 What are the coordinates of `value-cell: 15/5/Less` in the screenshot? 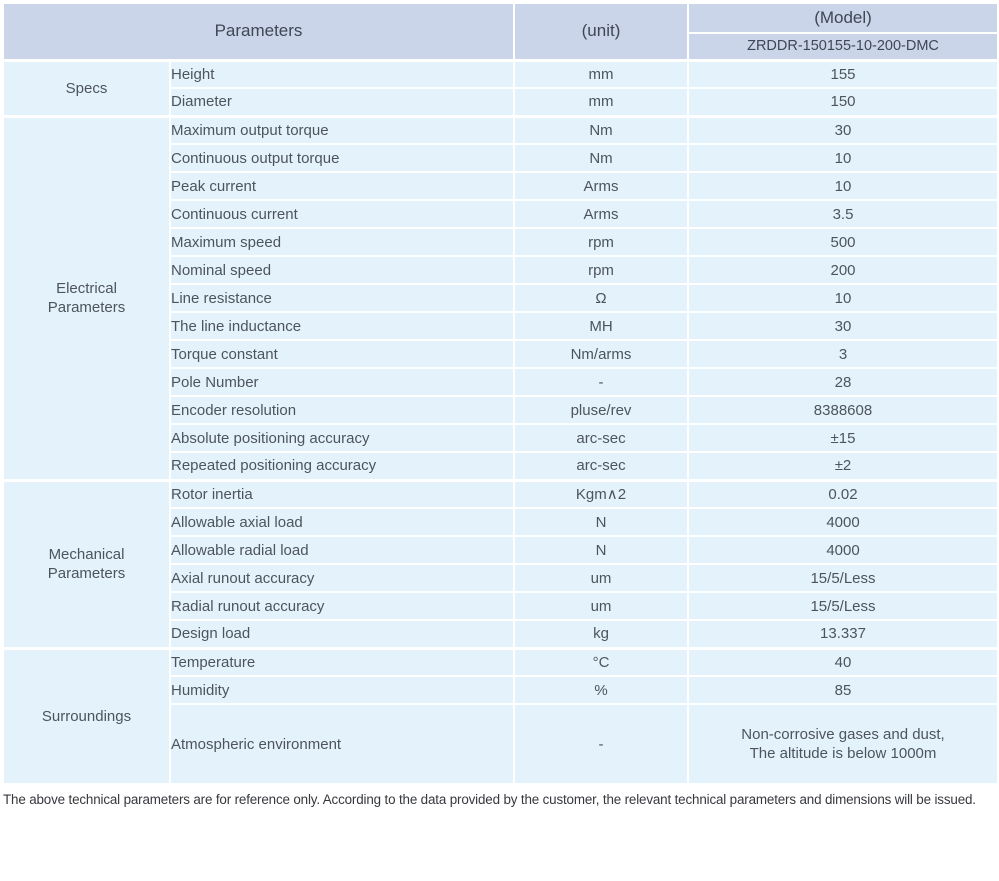 It's located at (843, 606).